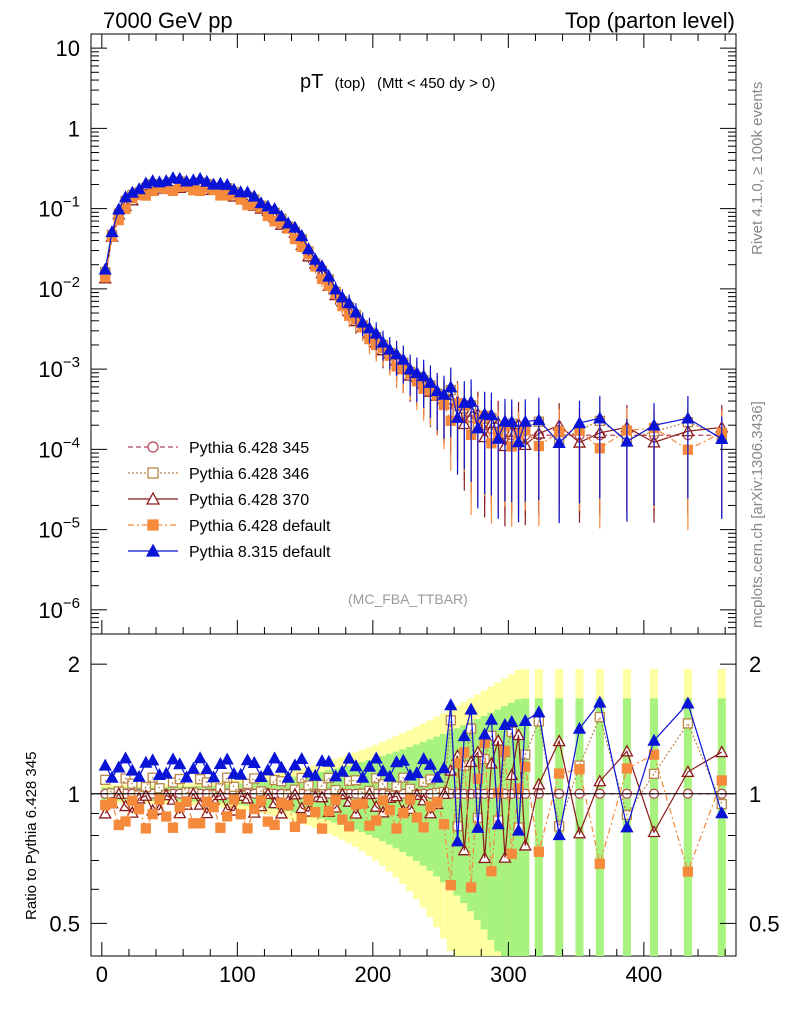 The image size is (786, 1024). I want to click on header-right: Top (parton level), so click(650, 20).